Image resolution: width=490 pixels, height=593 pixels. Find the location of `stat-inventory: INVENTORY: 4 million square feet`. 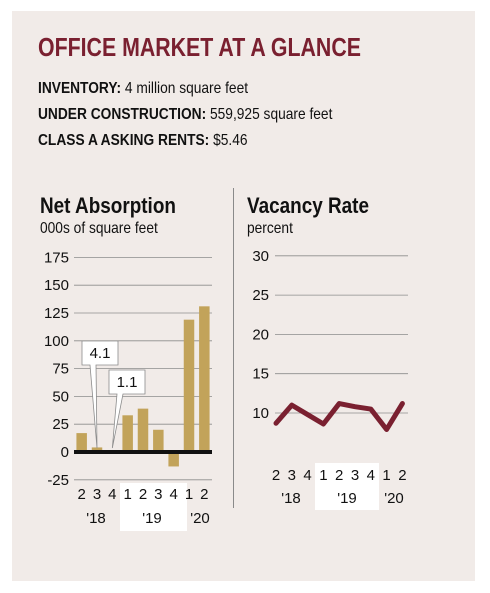

stat-inventory: INVENTORY: 4 million square feet is located at coordinates (143, 89).